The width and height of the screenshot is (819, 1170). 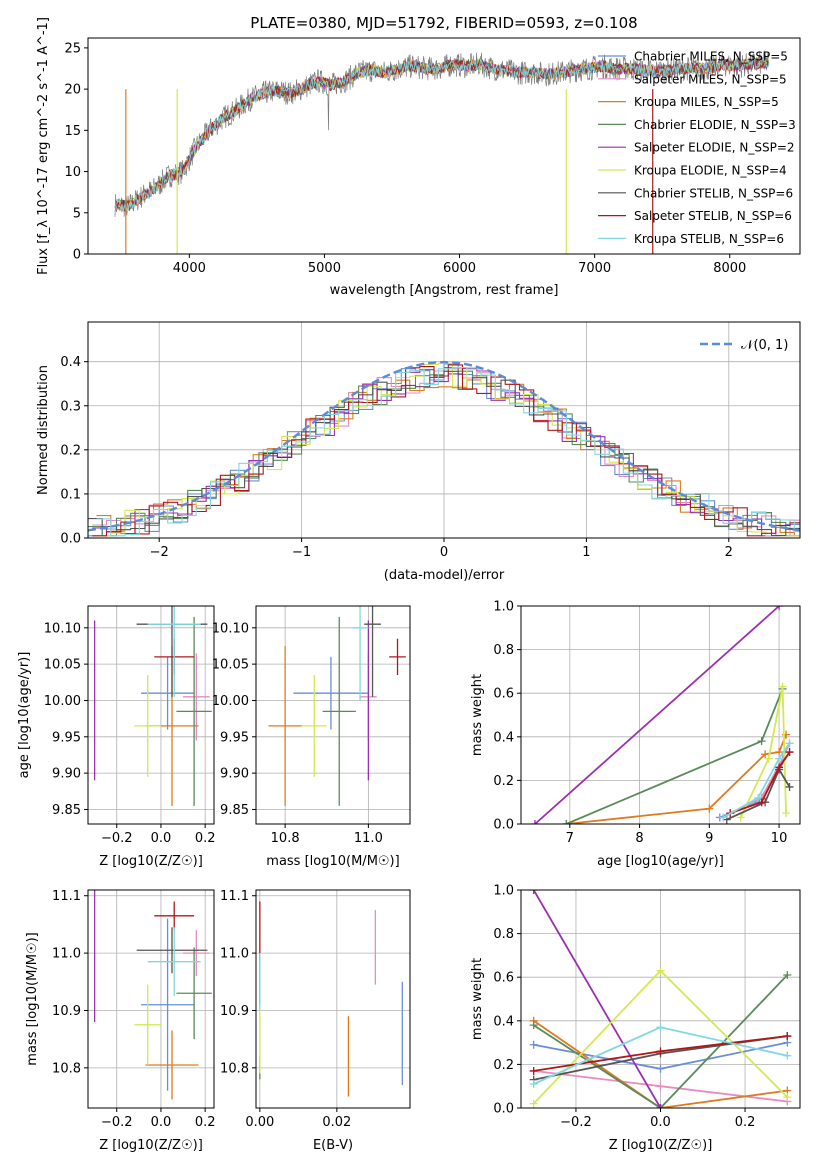 What do you see at coordinates (503, 891) in the screenshot?
I see `y-tick-label: 1.0` at bounding box center [503, 891].